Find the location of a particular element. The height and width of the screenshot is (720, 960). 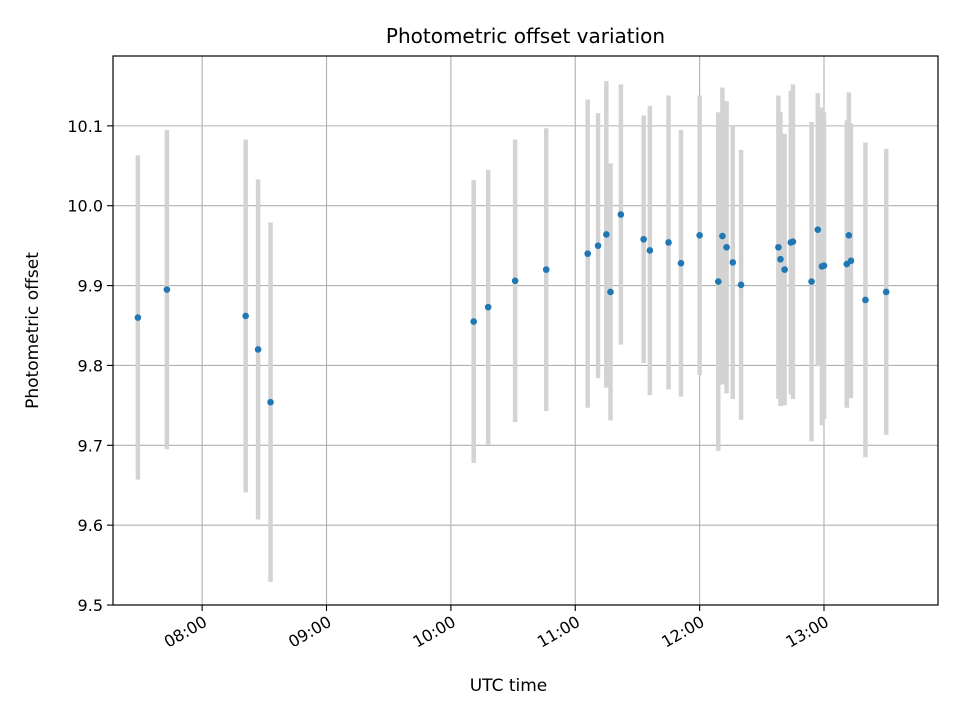

y-axis-ticks: 9.5 9.6 9.7 9.8 9.9 10.0 10.1 is located at coordinates (90, 366).